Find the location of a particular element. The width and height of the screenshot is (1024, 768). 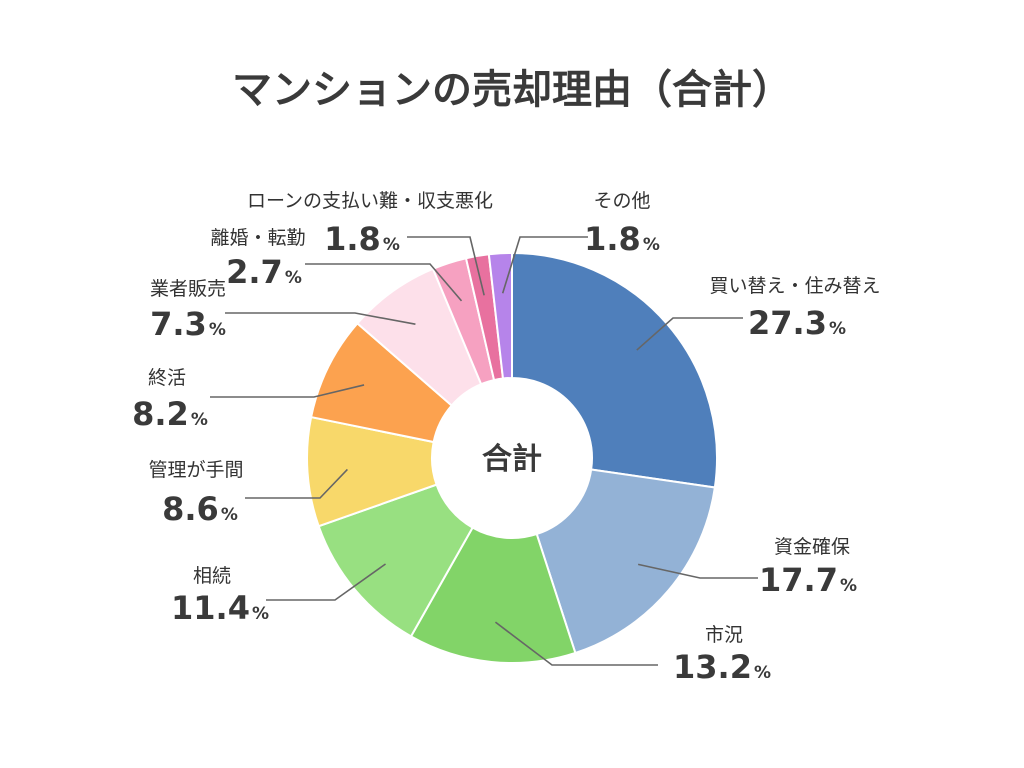

category-label-5: 管理が手間 is located at coordinates (195, 470).